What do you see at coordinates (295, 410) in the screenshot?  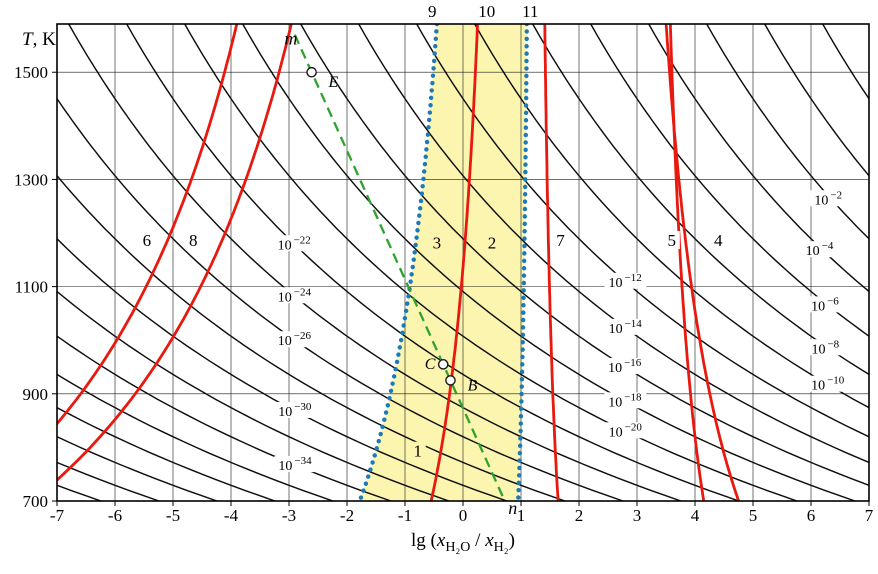 I see `isobar-label: 10 −30` at bounding box center [295, 410].